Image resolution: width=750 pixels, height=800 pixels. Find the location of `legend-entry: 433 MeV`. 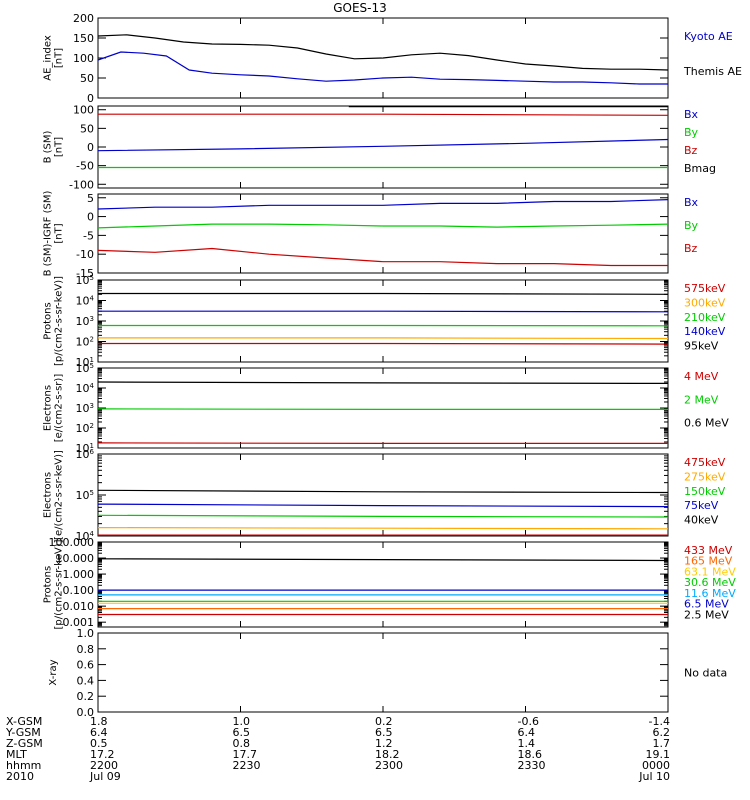

legend-entry: 433 MeV is located at coordinates (708, 550).